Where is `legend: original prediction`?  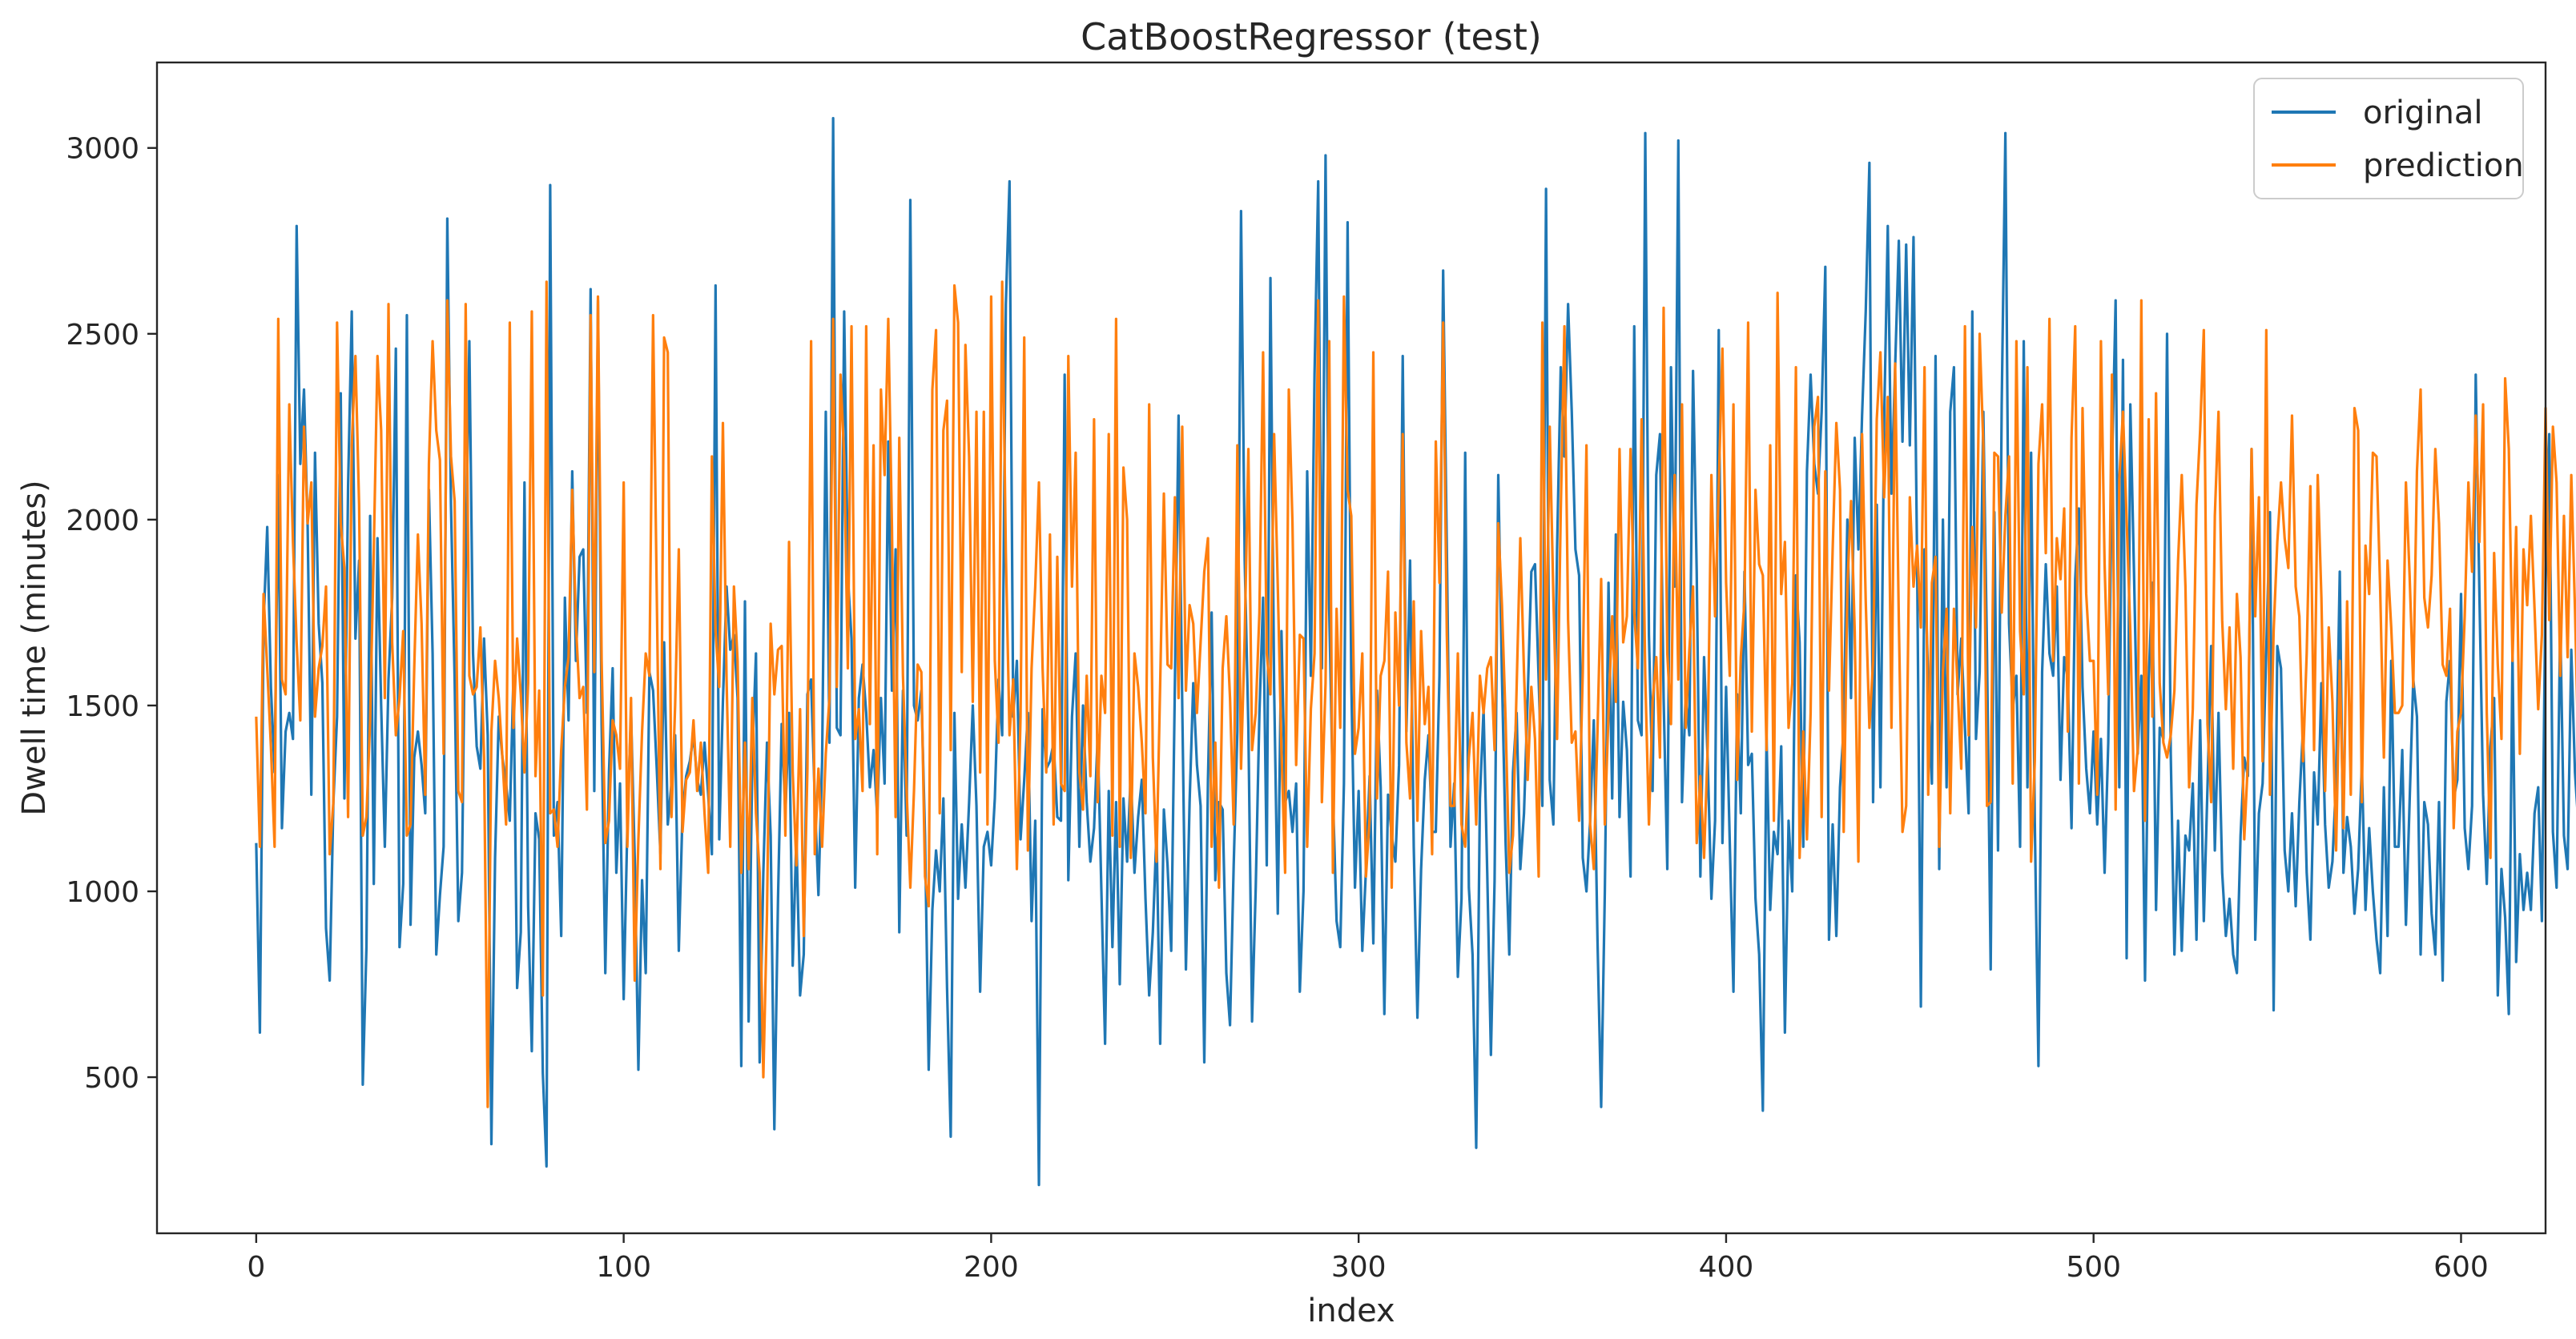
legend: original prediction is located at coordinates (2388, 139).